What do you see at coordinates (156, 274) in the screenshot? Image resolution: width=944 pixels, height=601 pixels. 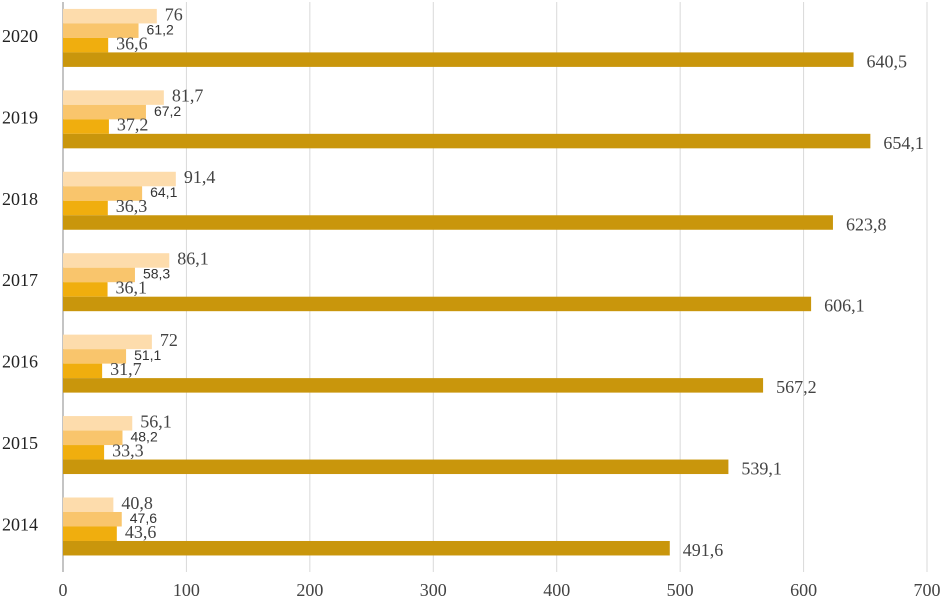 I see `data-label: 58,3` at bounding box center [156, 274].